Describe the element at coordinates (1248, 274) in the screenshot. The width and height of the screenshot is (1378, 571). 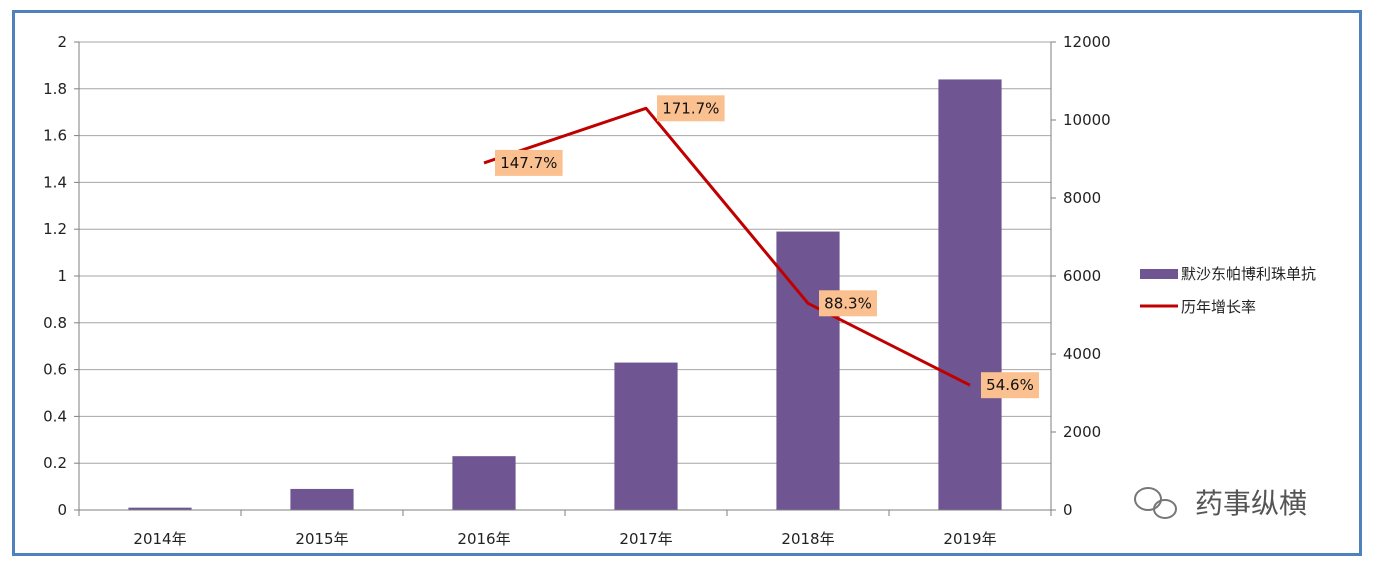
I see `legend-label-bar: 默沙东帕博利珠单抗` at that location.